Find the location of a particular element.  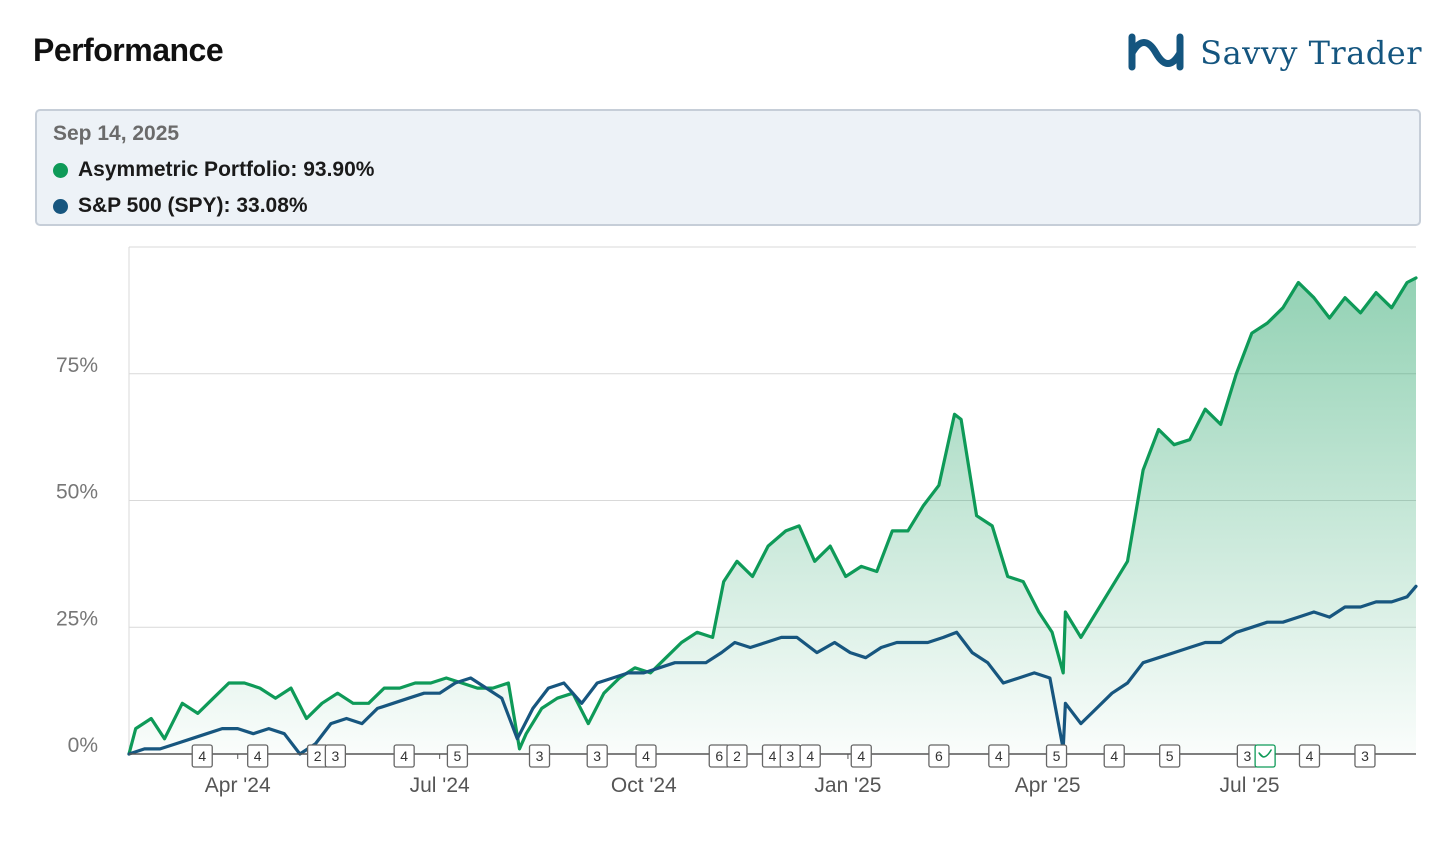

tooltip-row-benchmark: S&P 500 (SPY): 33.08% is located at coordinates (180, 206).